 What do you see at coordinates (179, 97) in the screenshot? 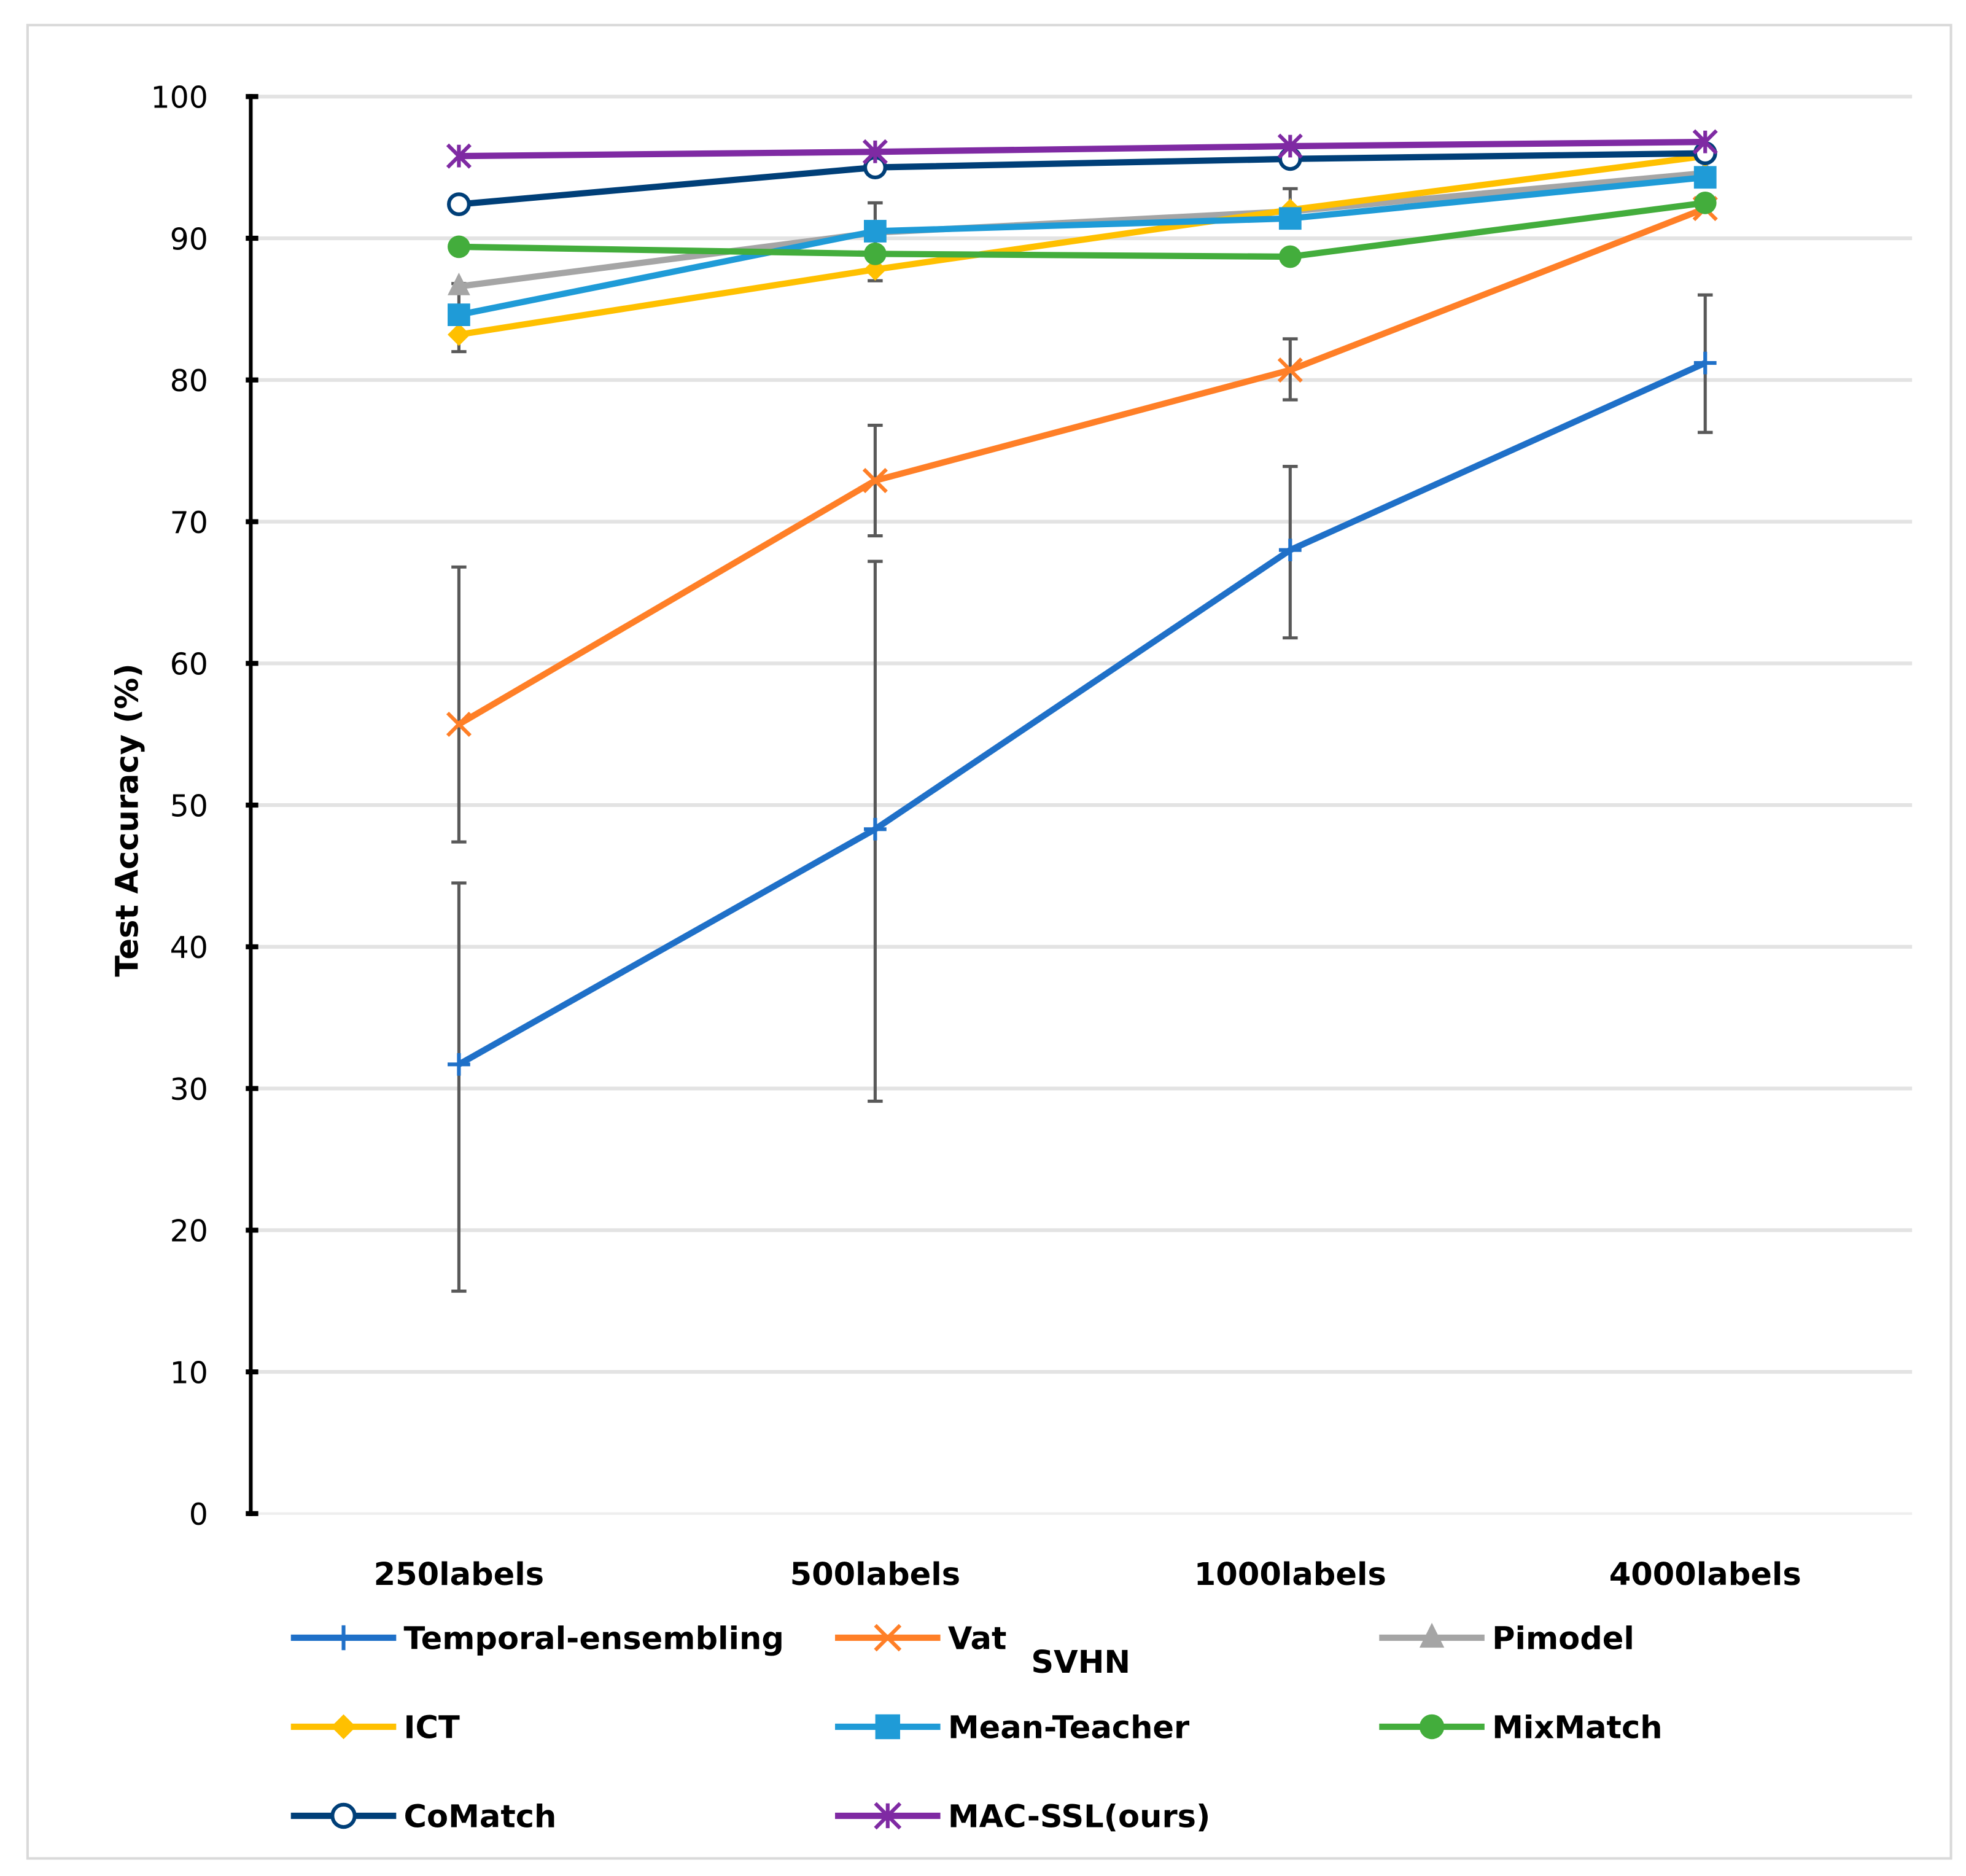
I see `y-tick-label: 100` at bounding box center [179, 97].